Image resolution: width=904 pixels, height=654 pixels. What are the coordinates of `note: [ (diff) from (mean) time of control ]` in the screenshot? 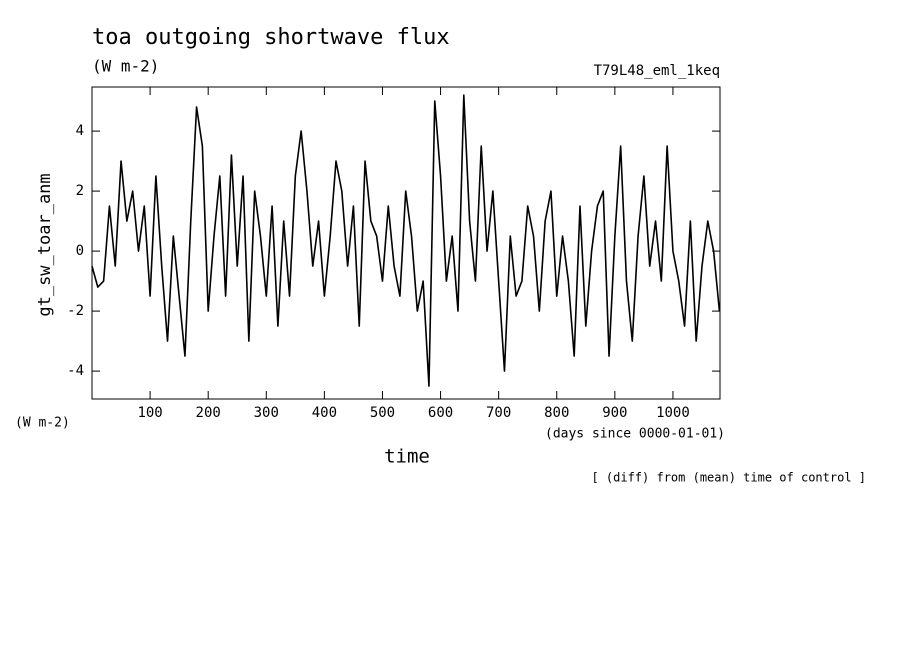 It's located at (728, 478).